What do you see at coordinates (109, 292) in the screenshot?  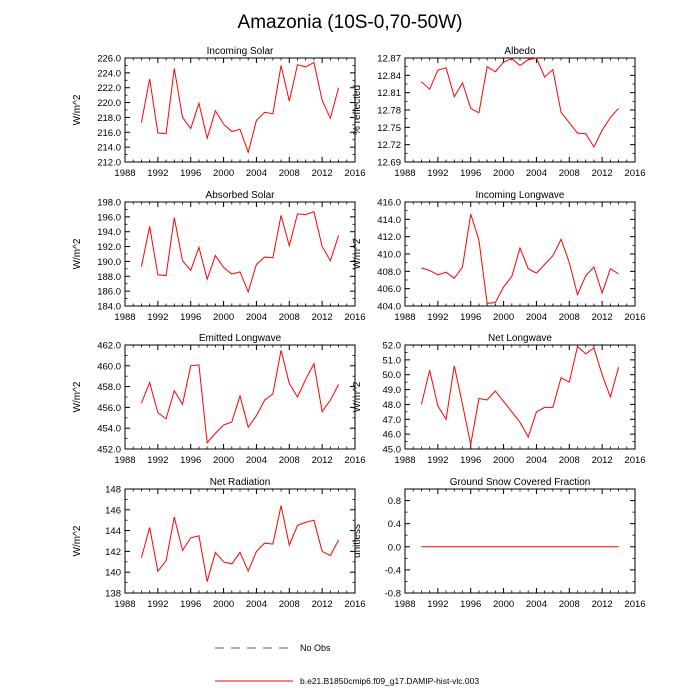 I see `y-tick-label: 186.0` at bounding box center [109, 292].